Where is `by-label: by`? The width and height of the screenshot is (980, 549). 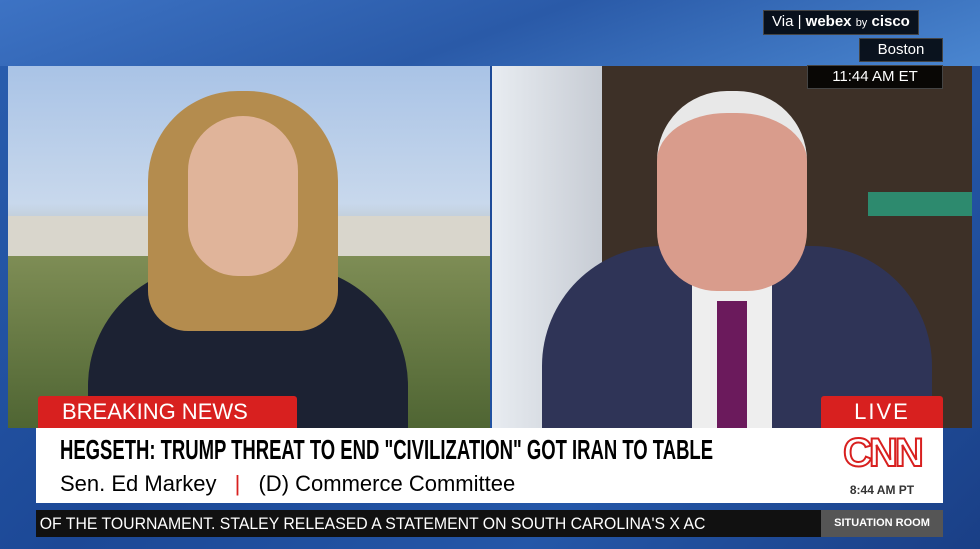 by-label: by is located at coordinates (861, 23).